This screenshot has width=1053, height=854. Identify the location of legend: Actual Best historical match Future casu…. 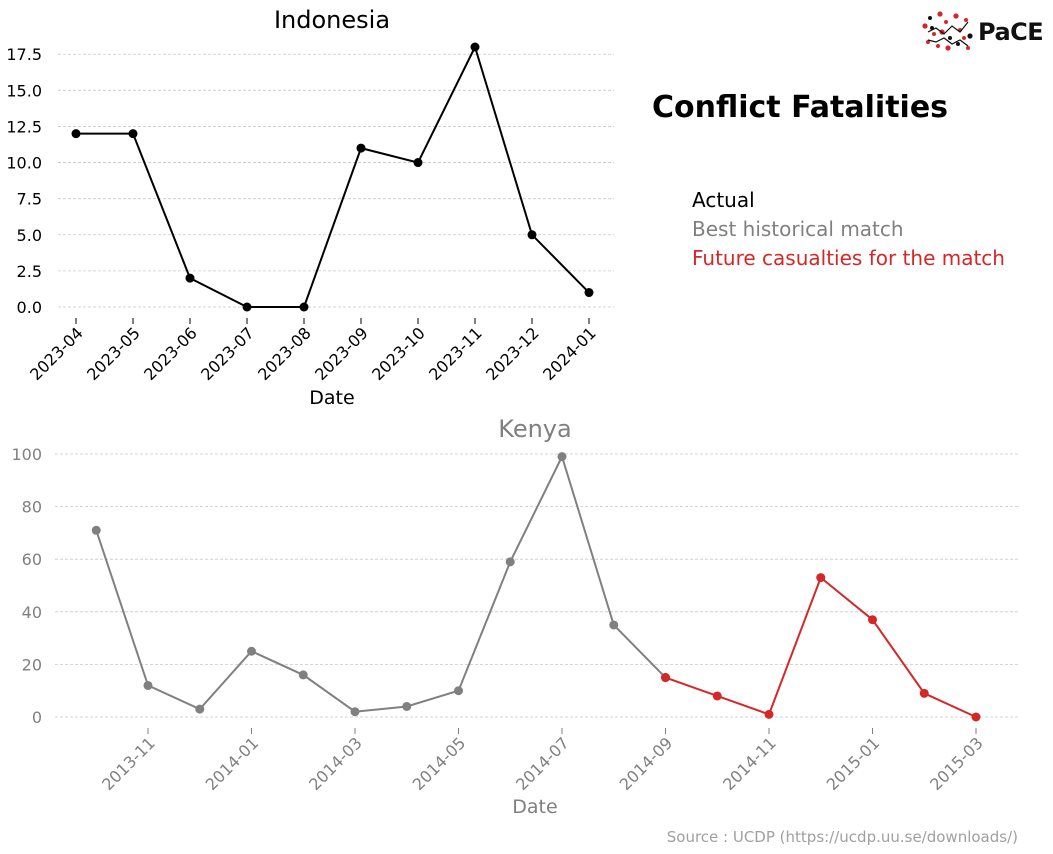
(848, 229).